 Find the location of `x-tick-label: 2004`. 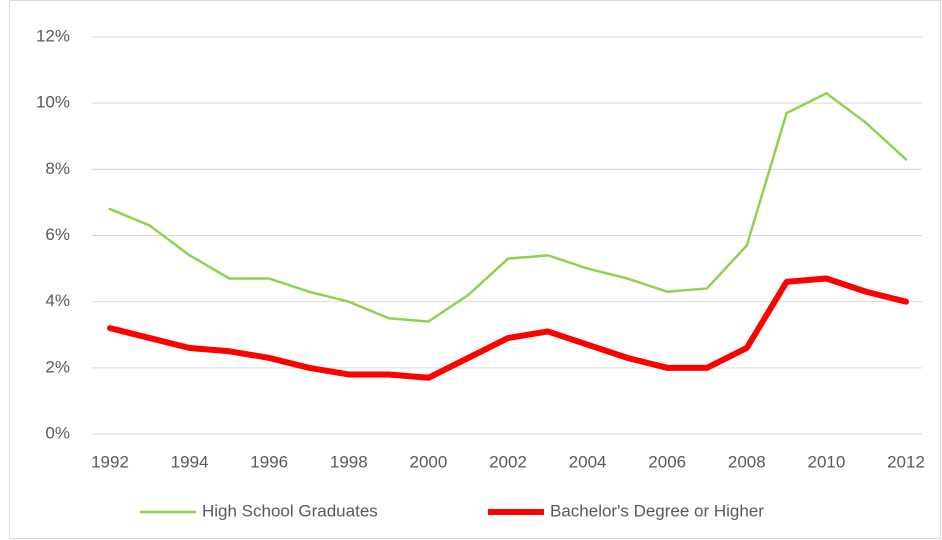

x-tick-label: 2004 is located at coordinates (588, 461).